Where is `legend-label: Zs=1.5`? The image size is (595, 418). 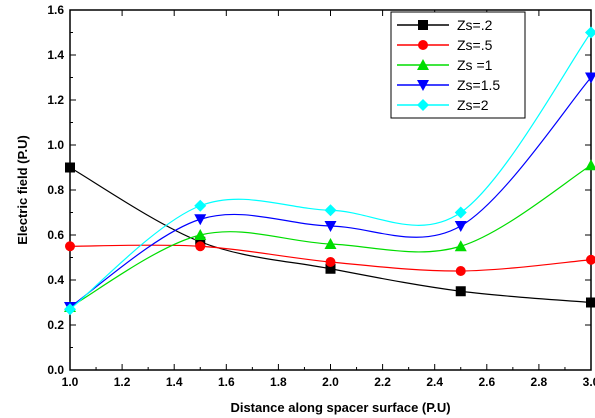 legend-label: Zs=1.5 is located at coordinates (478, 85).